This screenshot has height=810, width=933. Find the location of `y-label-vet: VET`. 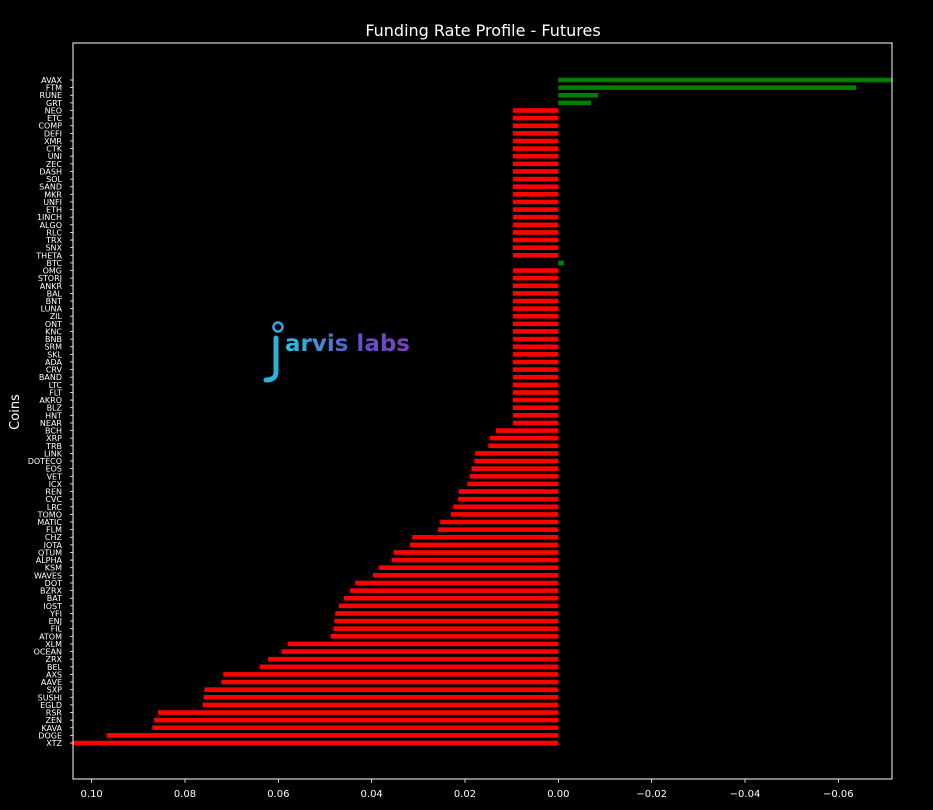

y-label-vet: VET is located at coordinates (55, 476).